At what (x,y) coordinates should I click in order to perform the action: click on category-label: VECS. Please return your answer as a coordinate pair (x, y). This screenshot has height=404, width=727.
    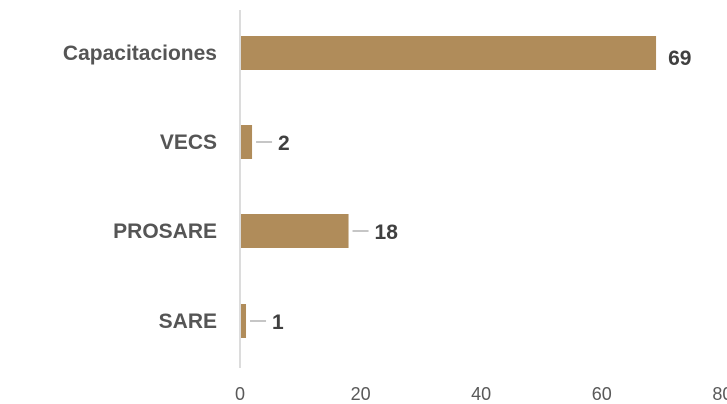
    Looking at the image, I should click on (188, 142).